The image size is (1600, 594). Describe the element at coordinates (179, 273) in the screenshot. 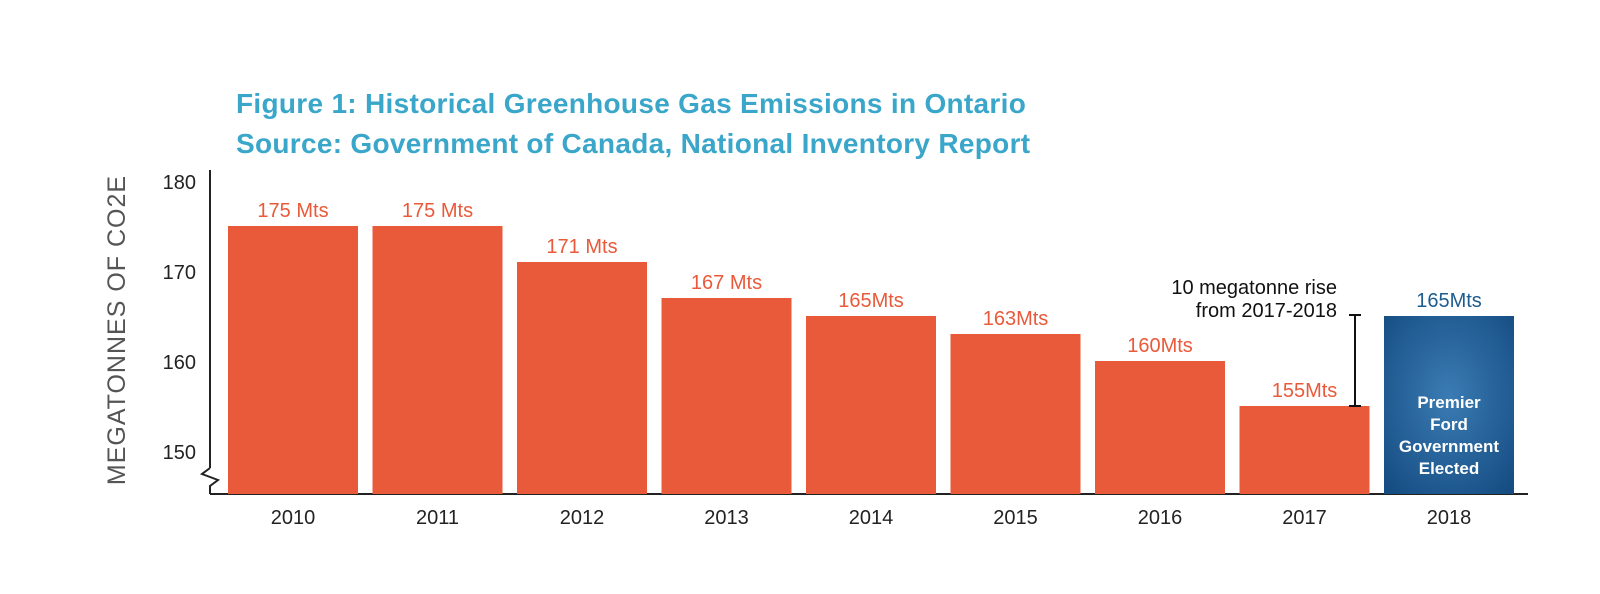

I see `y-tick-label: 170` at that location.